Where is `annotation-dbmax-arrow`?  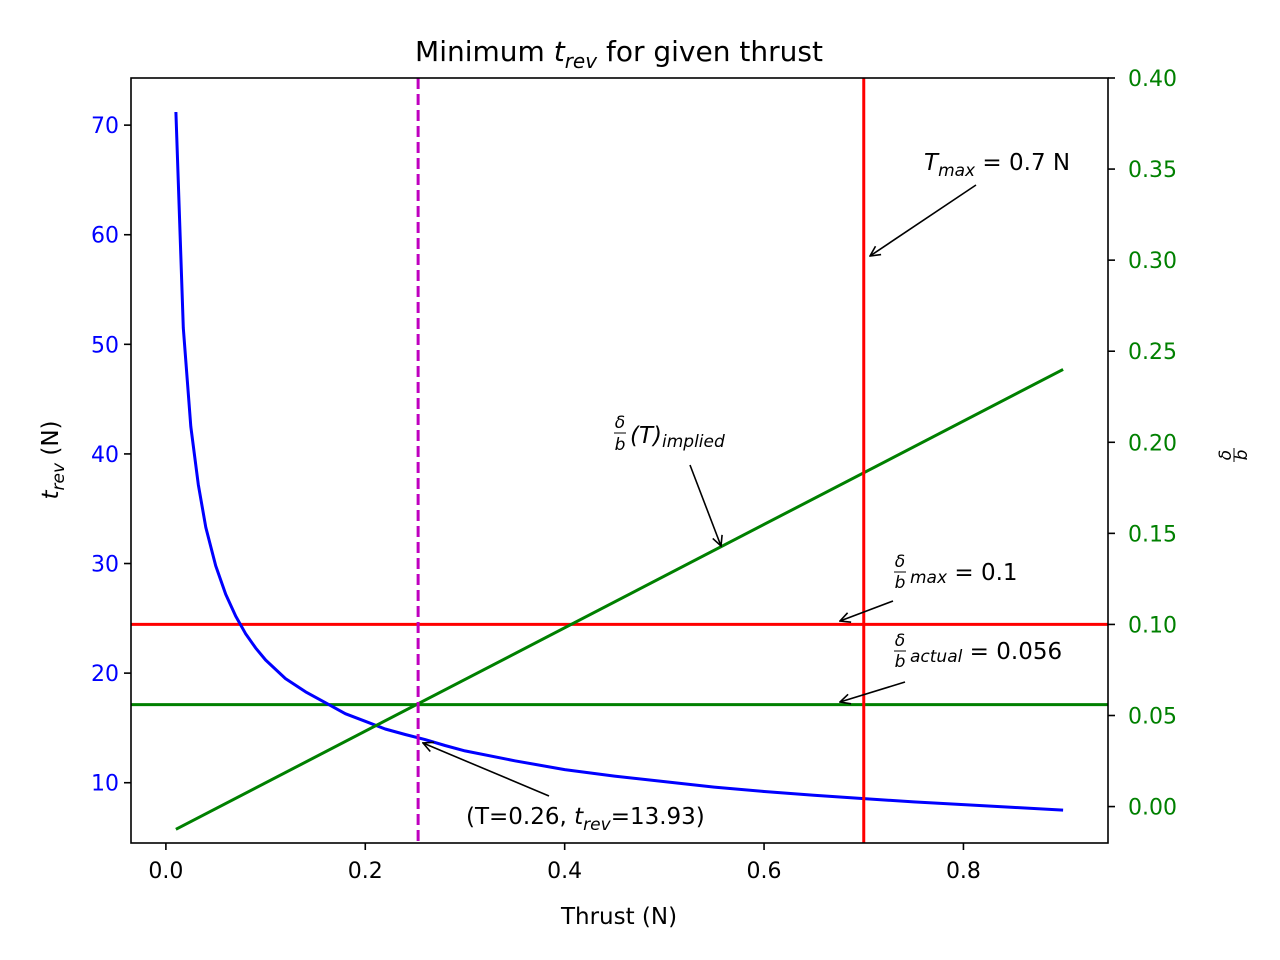
annotation-dbmax-arrow is located at coordinates (867, 610).